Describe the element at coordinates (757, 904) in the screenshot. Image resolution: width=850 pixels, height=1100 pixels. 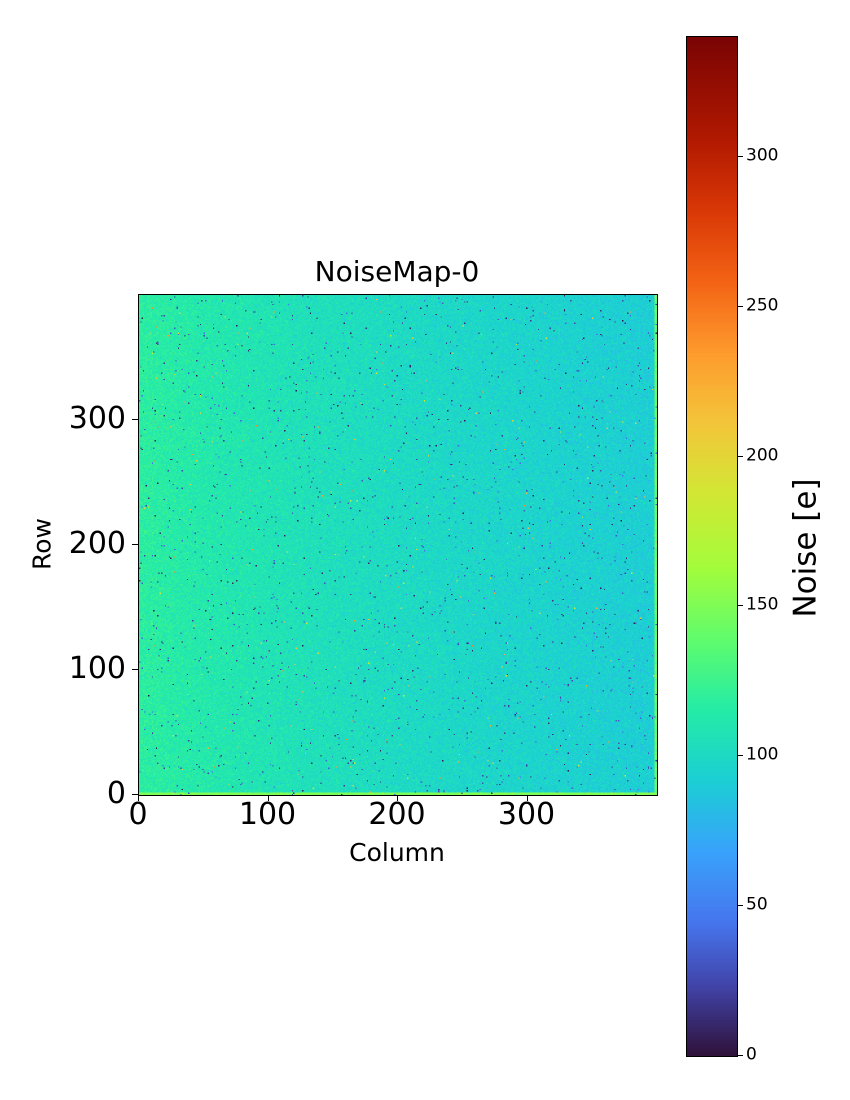
I see `colorbar-tick-label: 50` at that location.